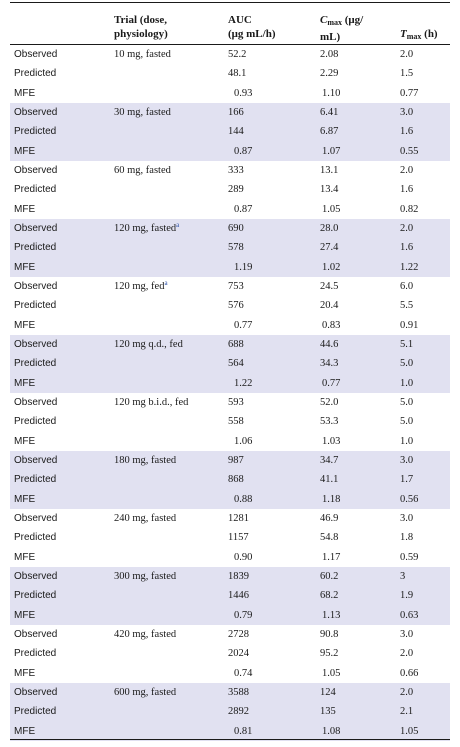 The image size is (460, 747). Describe the element at coordinates (236, 460) in the screenshot. I see `auc-value: 987` at that location.